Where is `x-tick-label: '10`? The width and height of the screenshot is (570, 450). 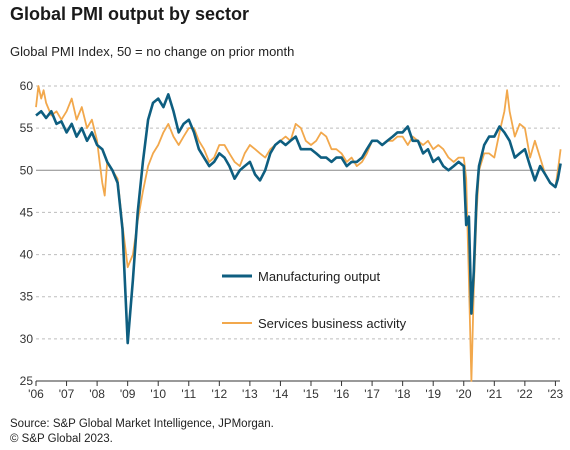
x-tick-label: '10 is located at coordinates (158, 394).